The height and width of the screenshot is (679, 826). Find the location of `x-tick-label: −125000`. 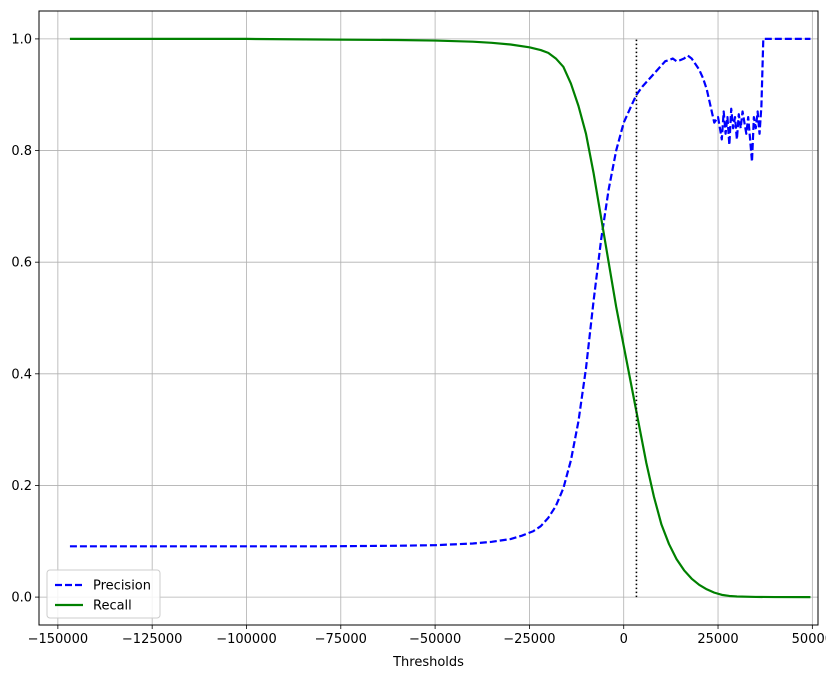

x-tick-label: −125000 is located at coordinates (152, 639).